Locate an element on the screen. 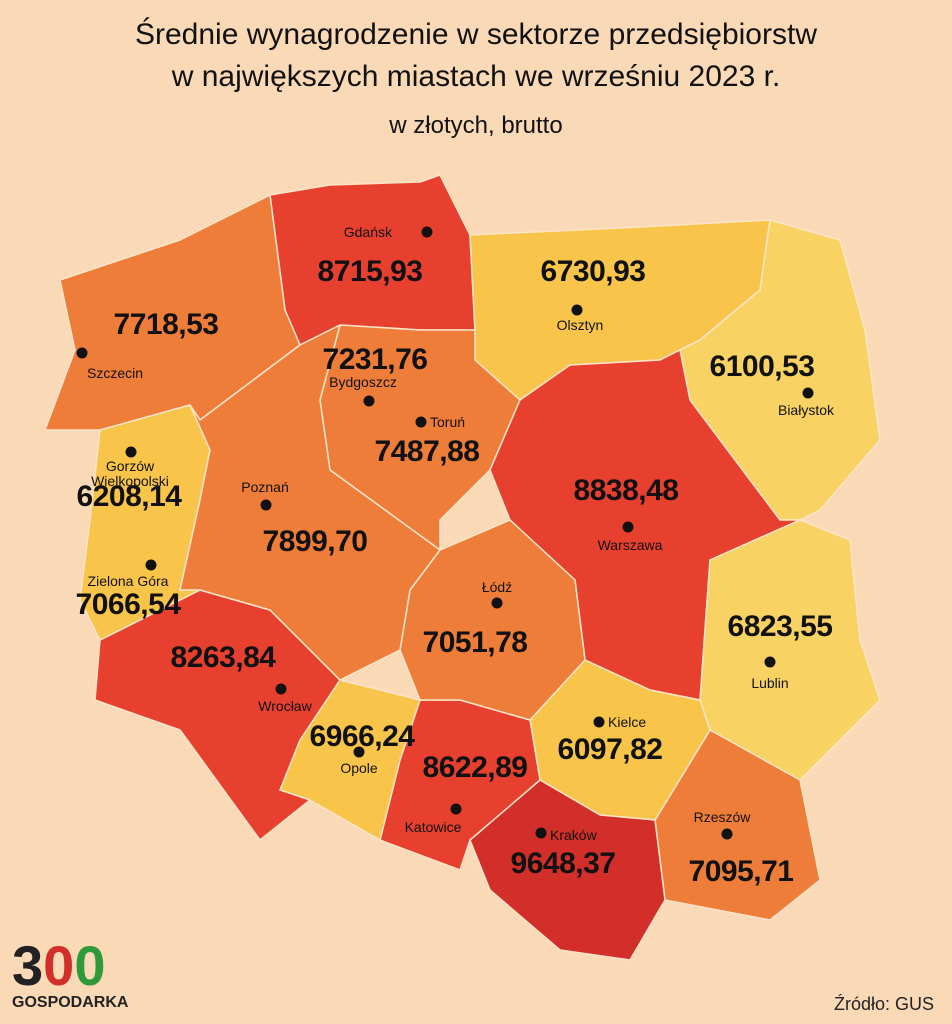 This screenshot has width=952, height=1024. value-label: 6823,55 is located at coordinates (780, 626).